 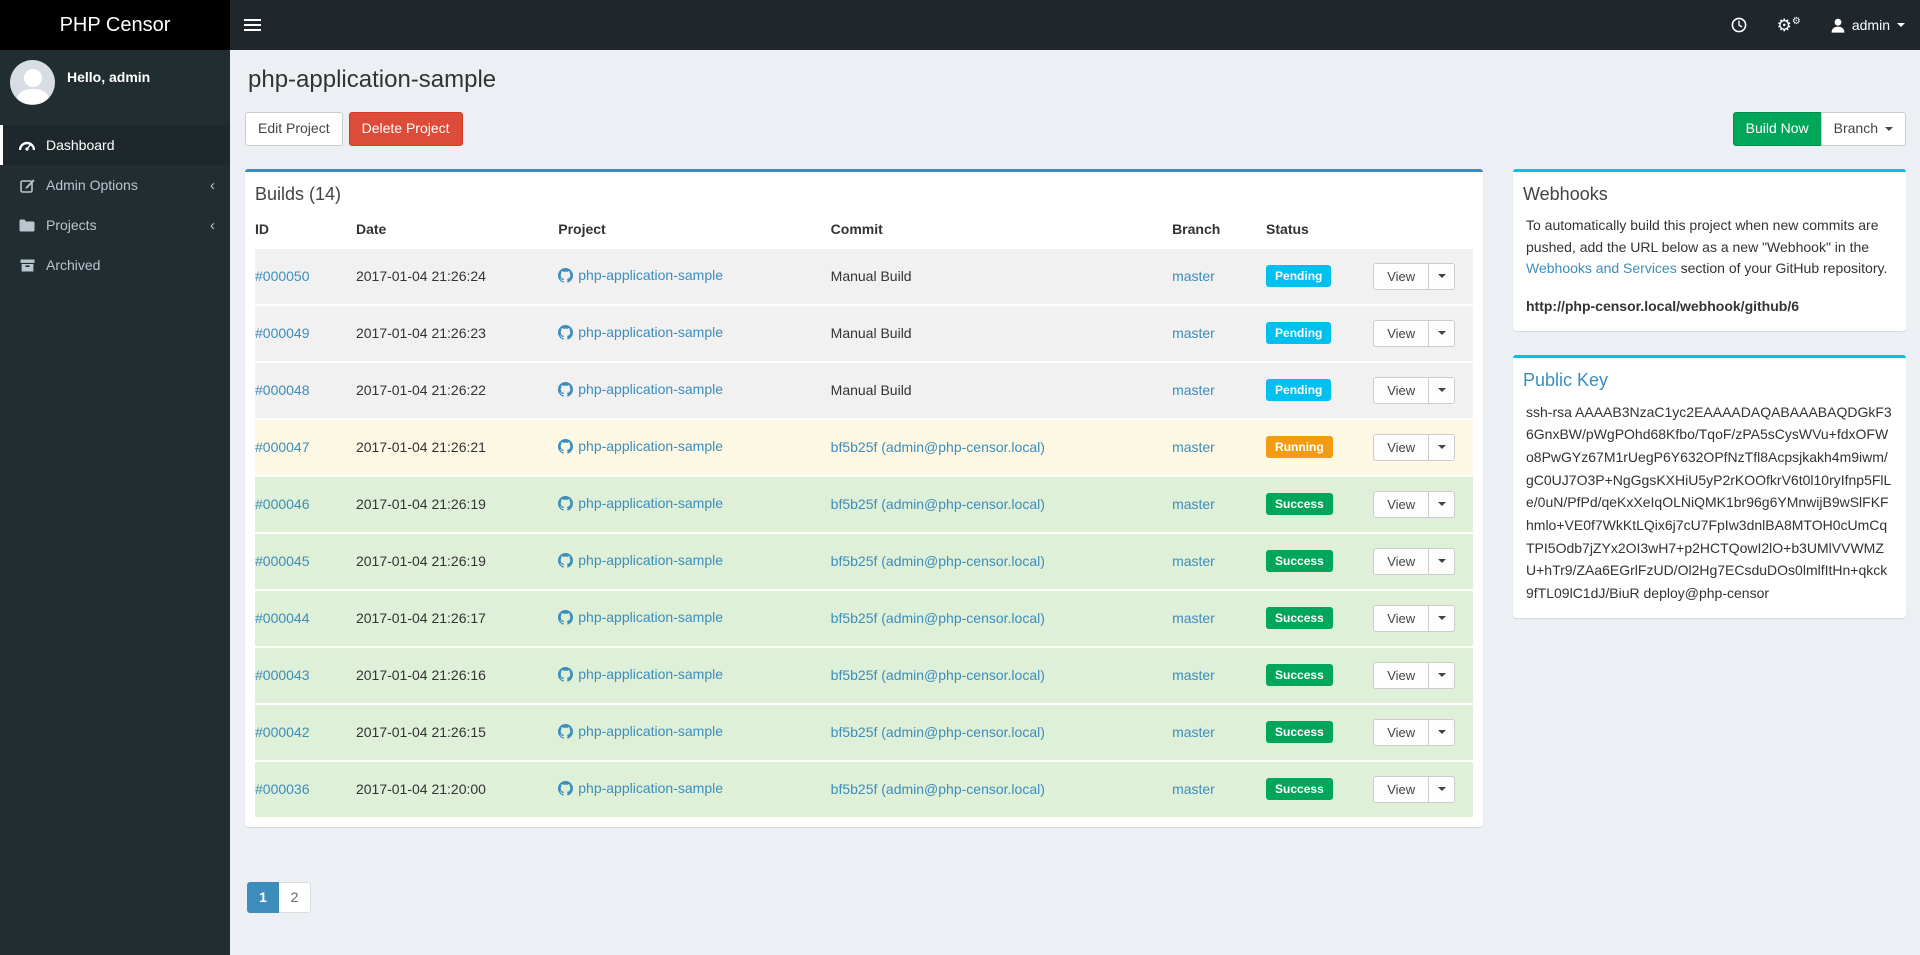 I want to click on sidebar-item-projects: Projects ‹, so click(x=115, y=225).